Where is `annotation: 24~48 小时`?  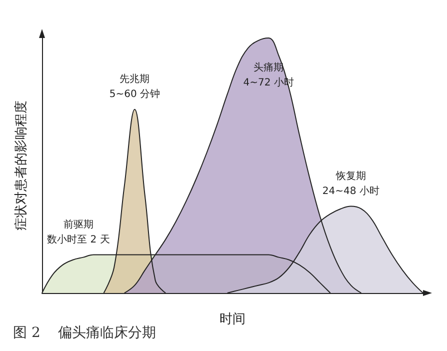
annotation: 24~48 小时 is located at coordinates (351, 190).